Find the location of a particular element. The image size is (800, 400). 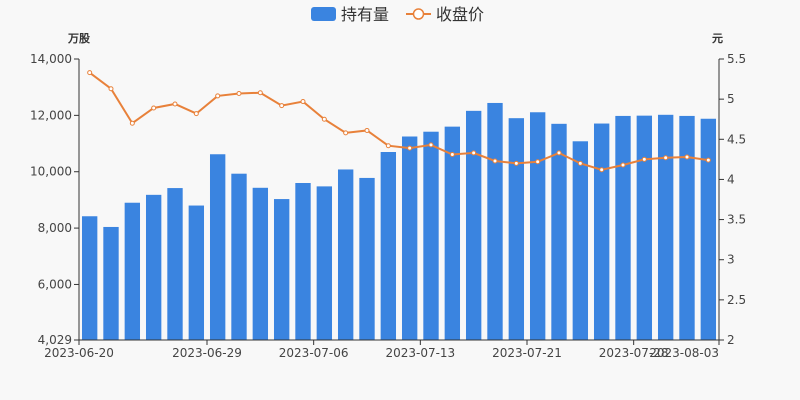

legend: 持有量 收盘价 is located at coordinates (397, 14).